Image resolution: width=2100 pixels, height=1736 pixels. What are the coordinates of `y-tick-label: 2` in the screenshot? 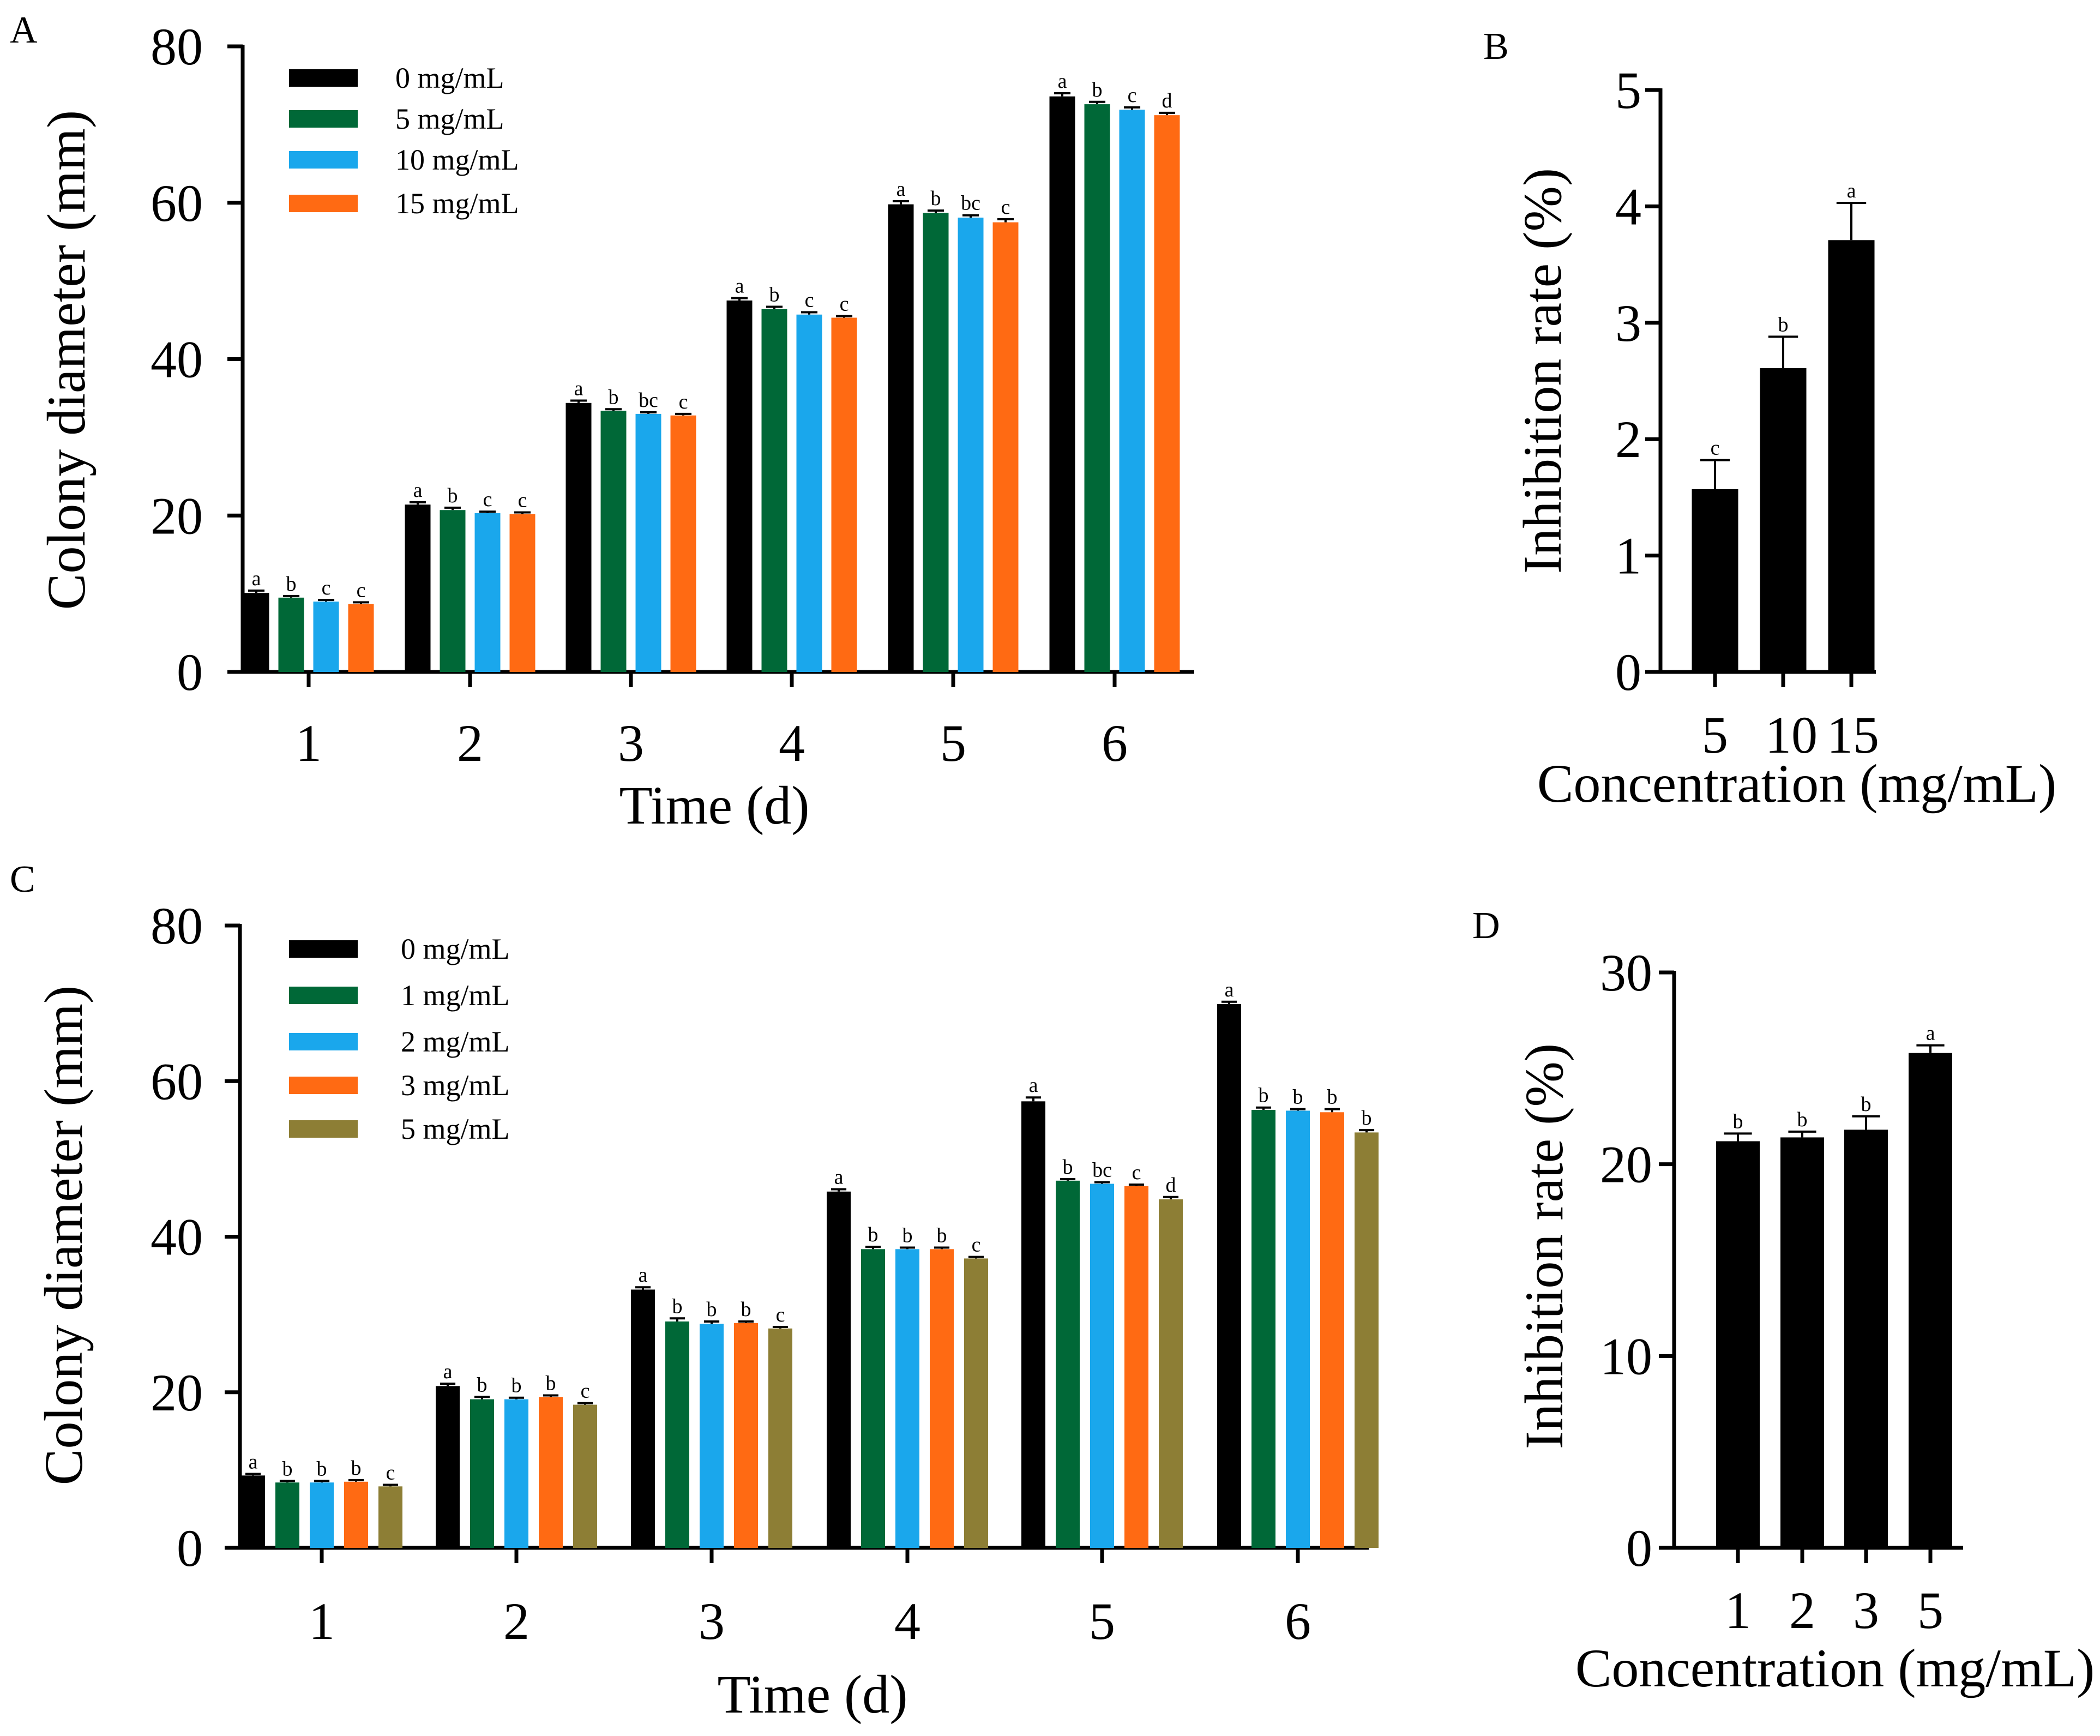 It's located at (1628, 439).